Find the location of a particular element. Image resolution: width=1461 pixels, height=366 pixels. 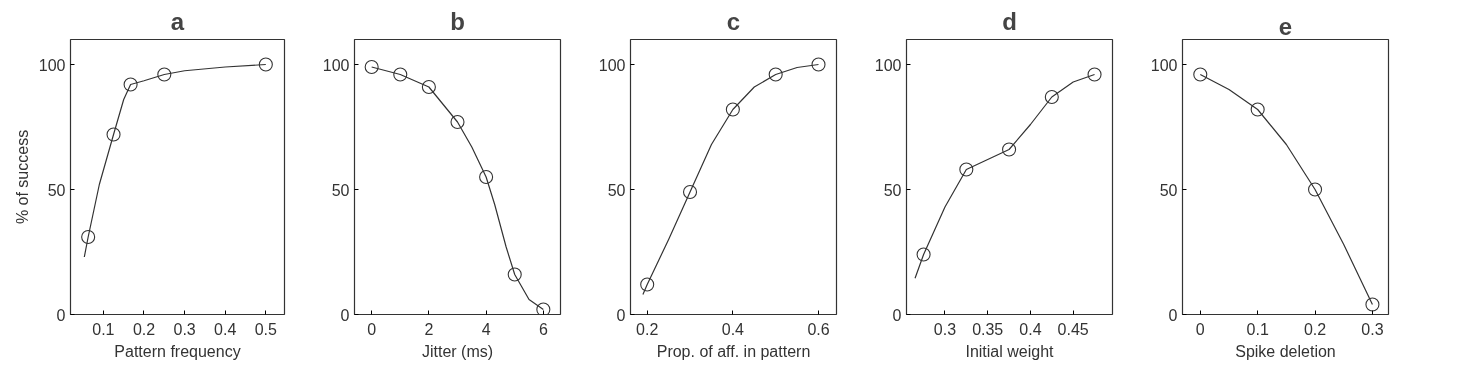

x-axis-title: Jitter (ms) is located at coordinates (457, 351).